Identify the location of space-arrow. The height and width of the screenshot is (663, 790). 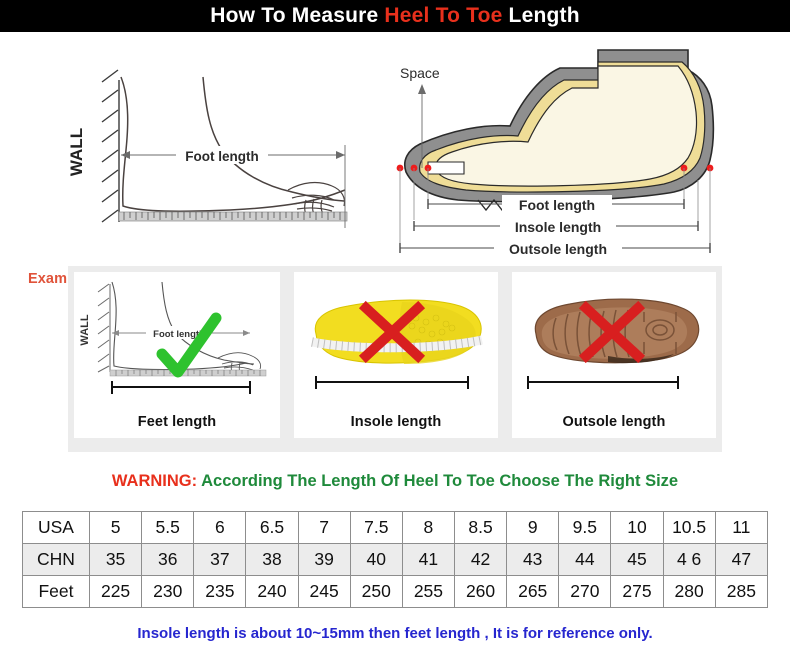
(422, 126).